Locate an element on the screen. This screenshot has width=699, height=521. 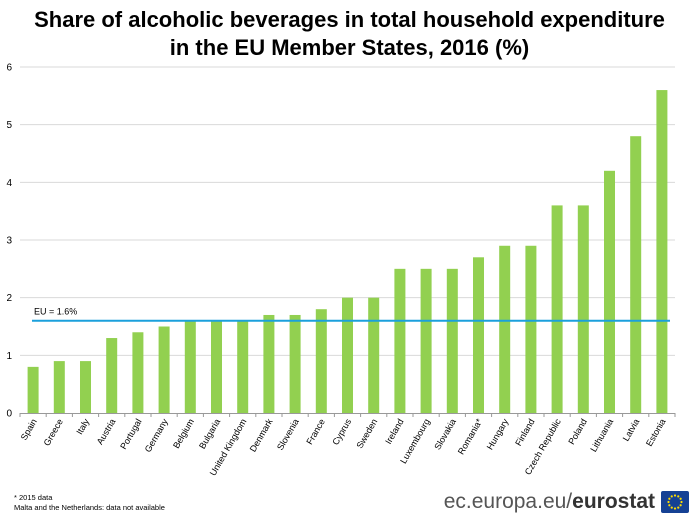
x-tick-label: Bulgaria is located at coordinates (209, 434).